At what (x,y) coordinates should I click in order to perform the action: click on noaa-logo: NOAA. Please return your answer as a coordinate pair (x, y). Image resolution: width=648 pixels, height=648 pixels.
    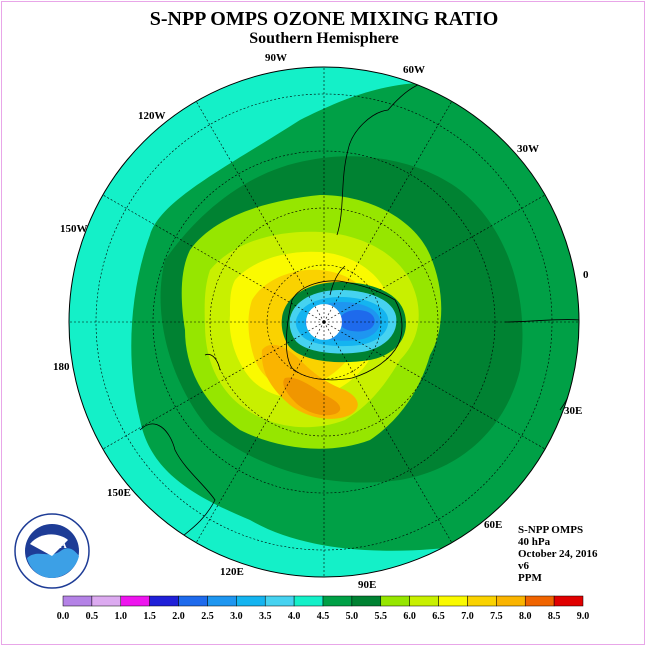
    Looking at the image, I should click on (52, 551).